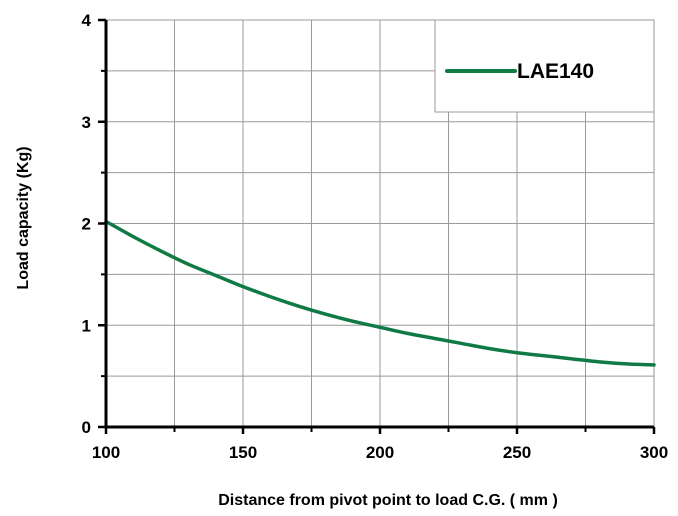  What do you see at coordinates (87, 20) in the screenshot?
I see `y-tick-label: 4` at bounding box center [87, 20].